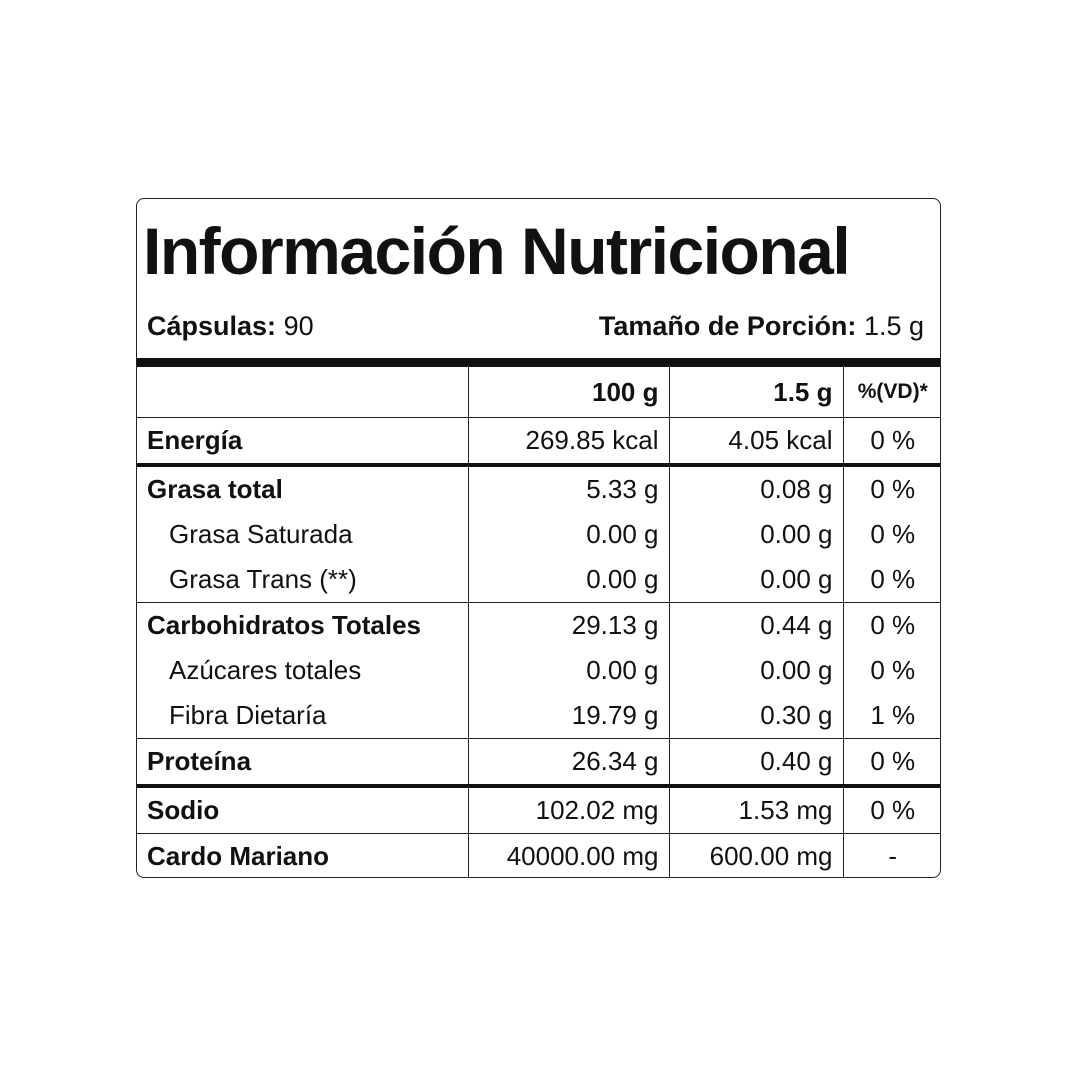 The height and width of the screenshot is (1080, 1080). Describe the element at coordinates (298, 326) in the screenshot. I see `capsules-value: 90` at that location.